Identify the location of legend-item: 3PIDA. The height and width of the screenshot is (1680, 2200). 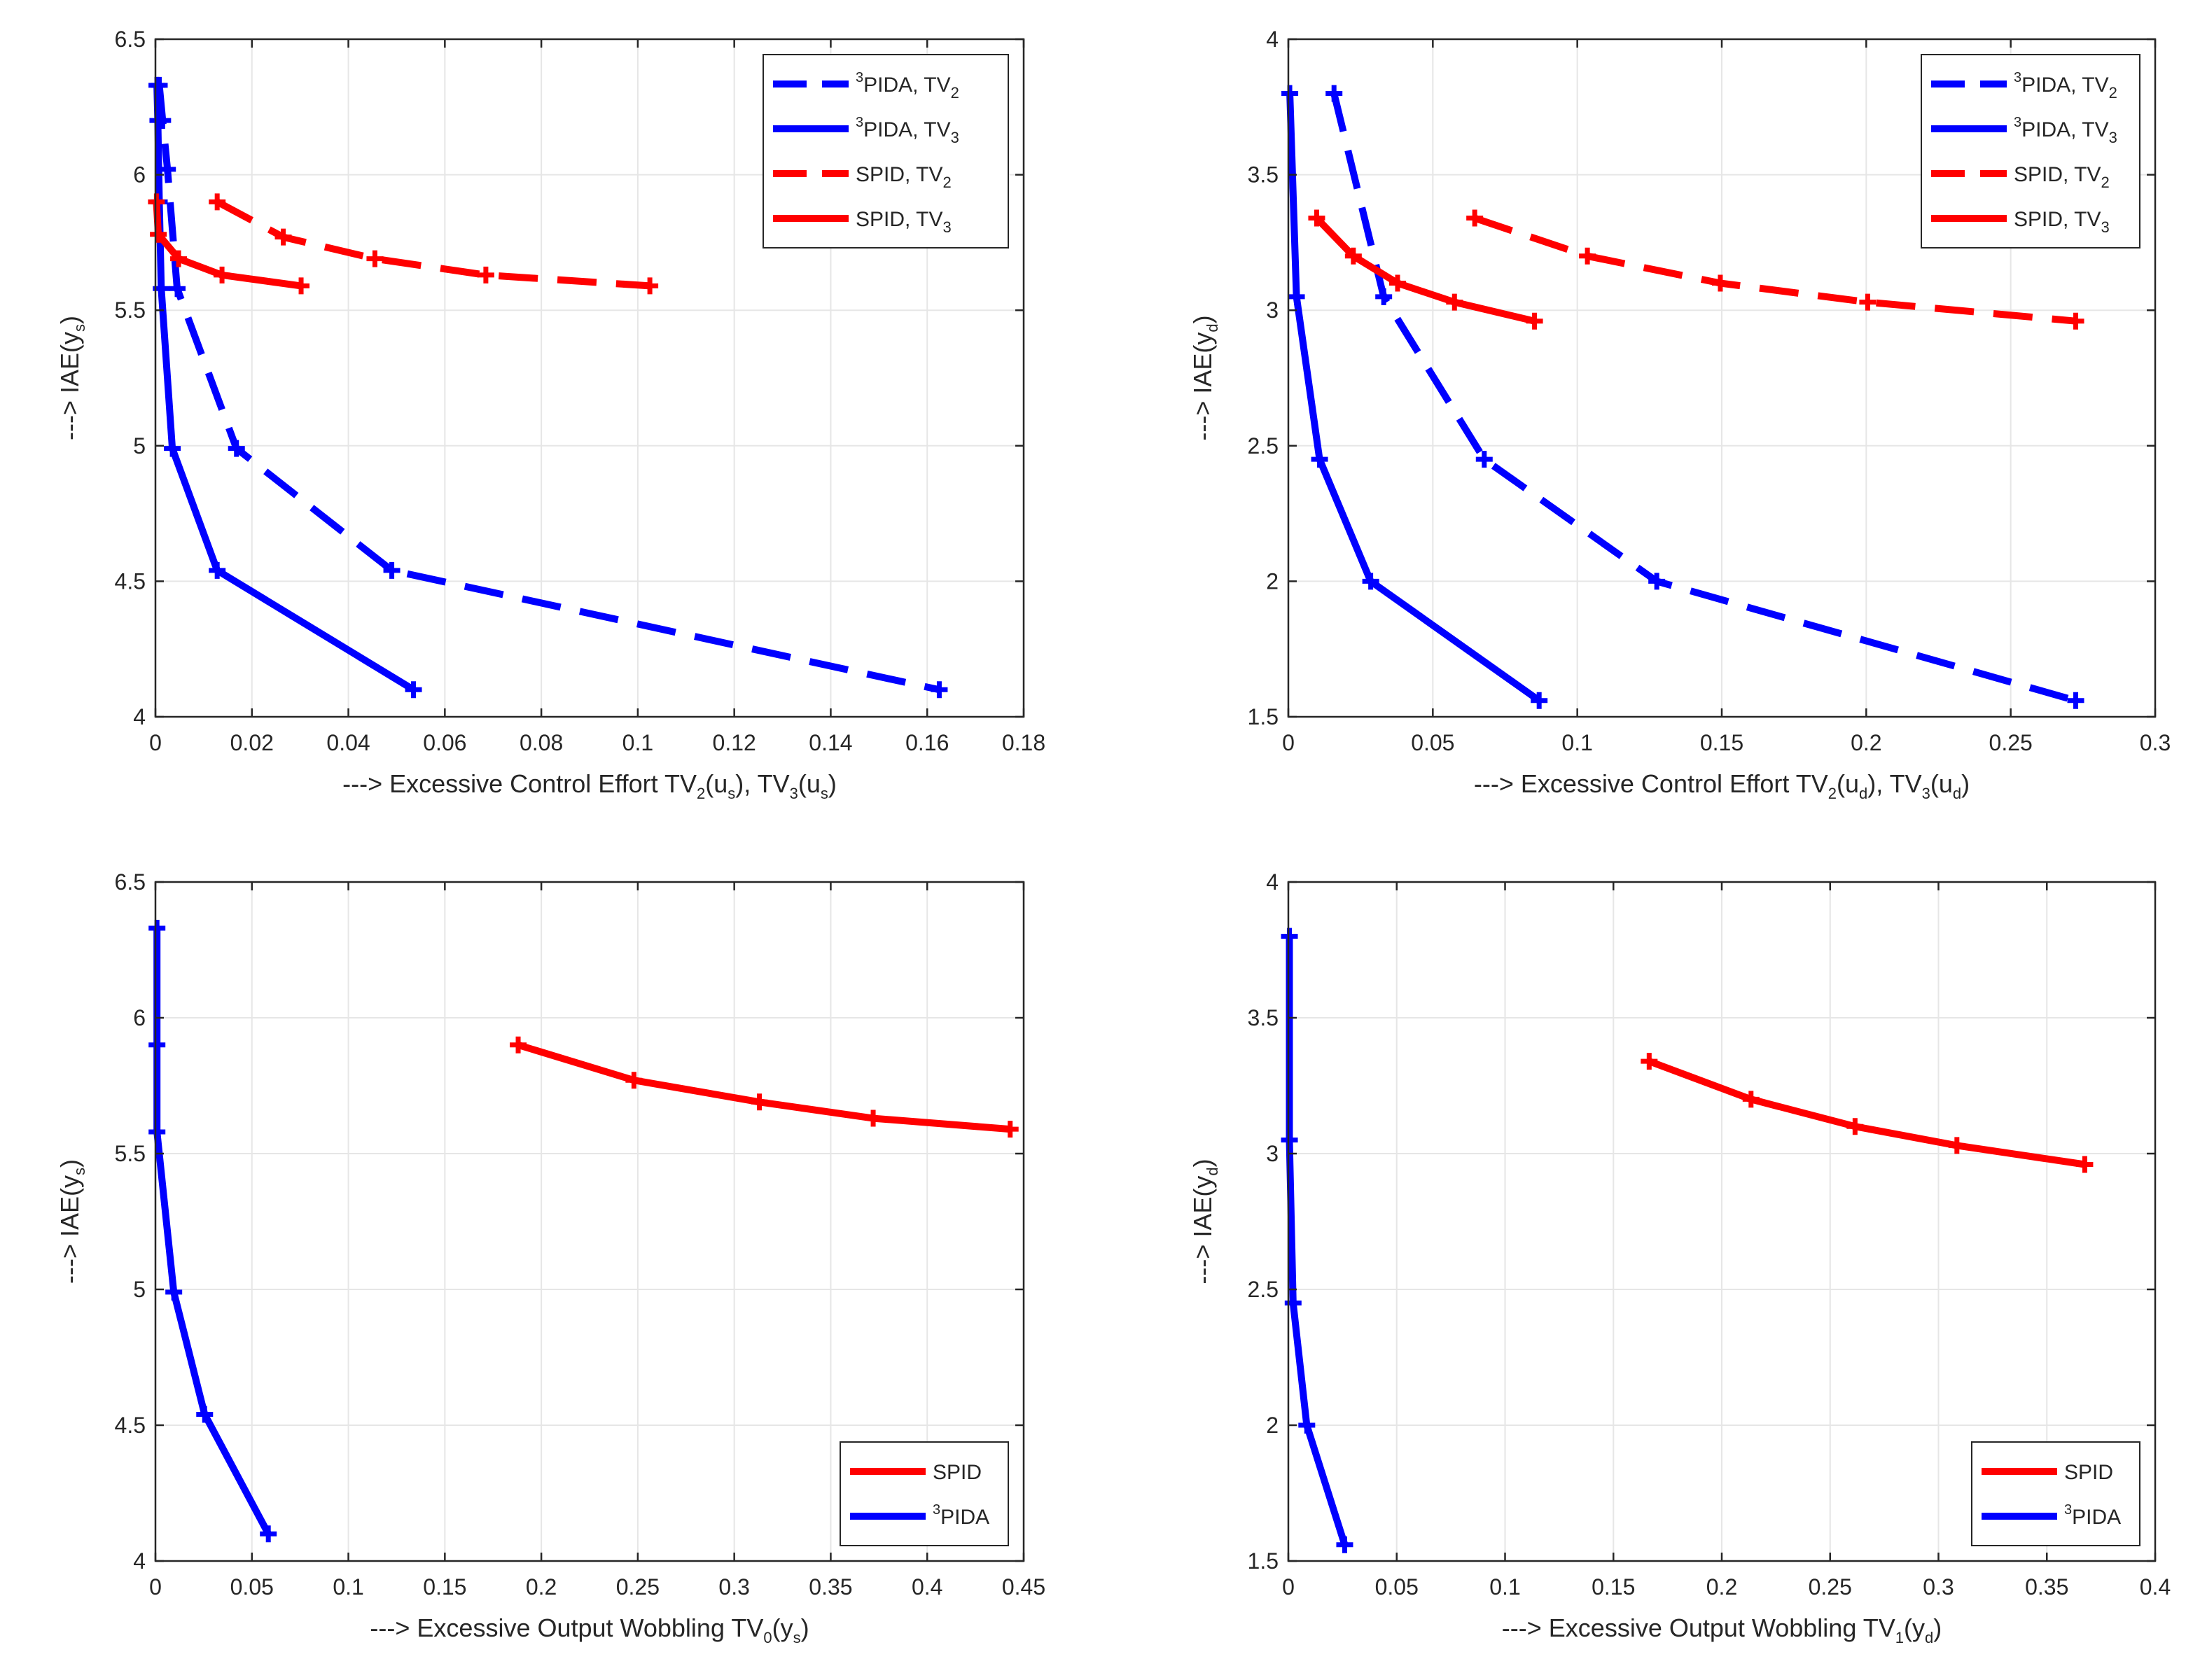
(2051, 1515).